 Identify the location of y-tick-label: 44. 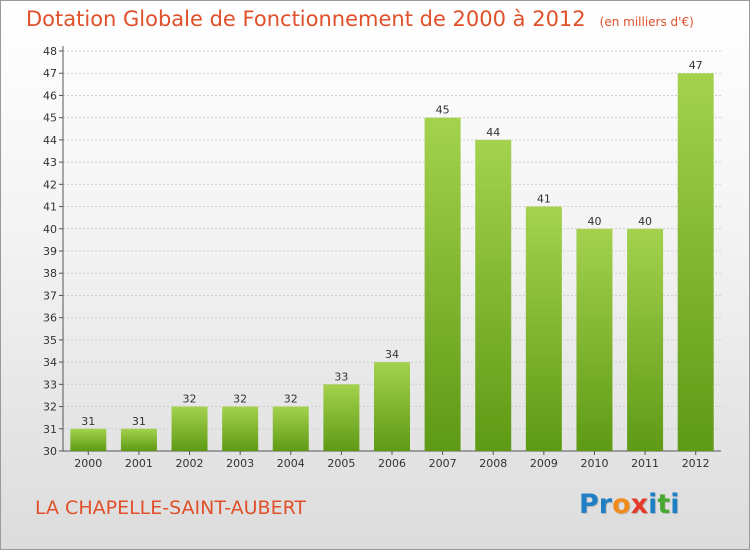
(50, 140).